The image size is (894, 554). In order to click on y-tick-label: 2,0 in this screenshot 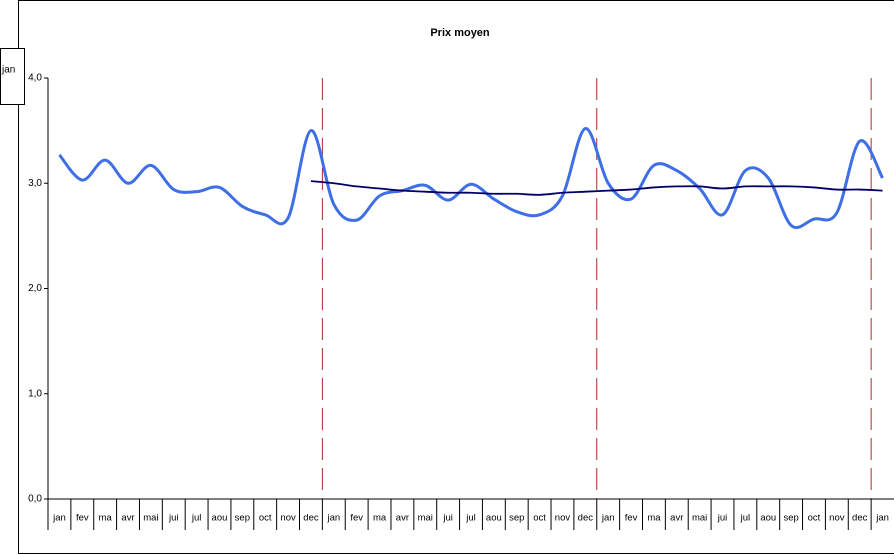, I will do `click(35, 288)`.